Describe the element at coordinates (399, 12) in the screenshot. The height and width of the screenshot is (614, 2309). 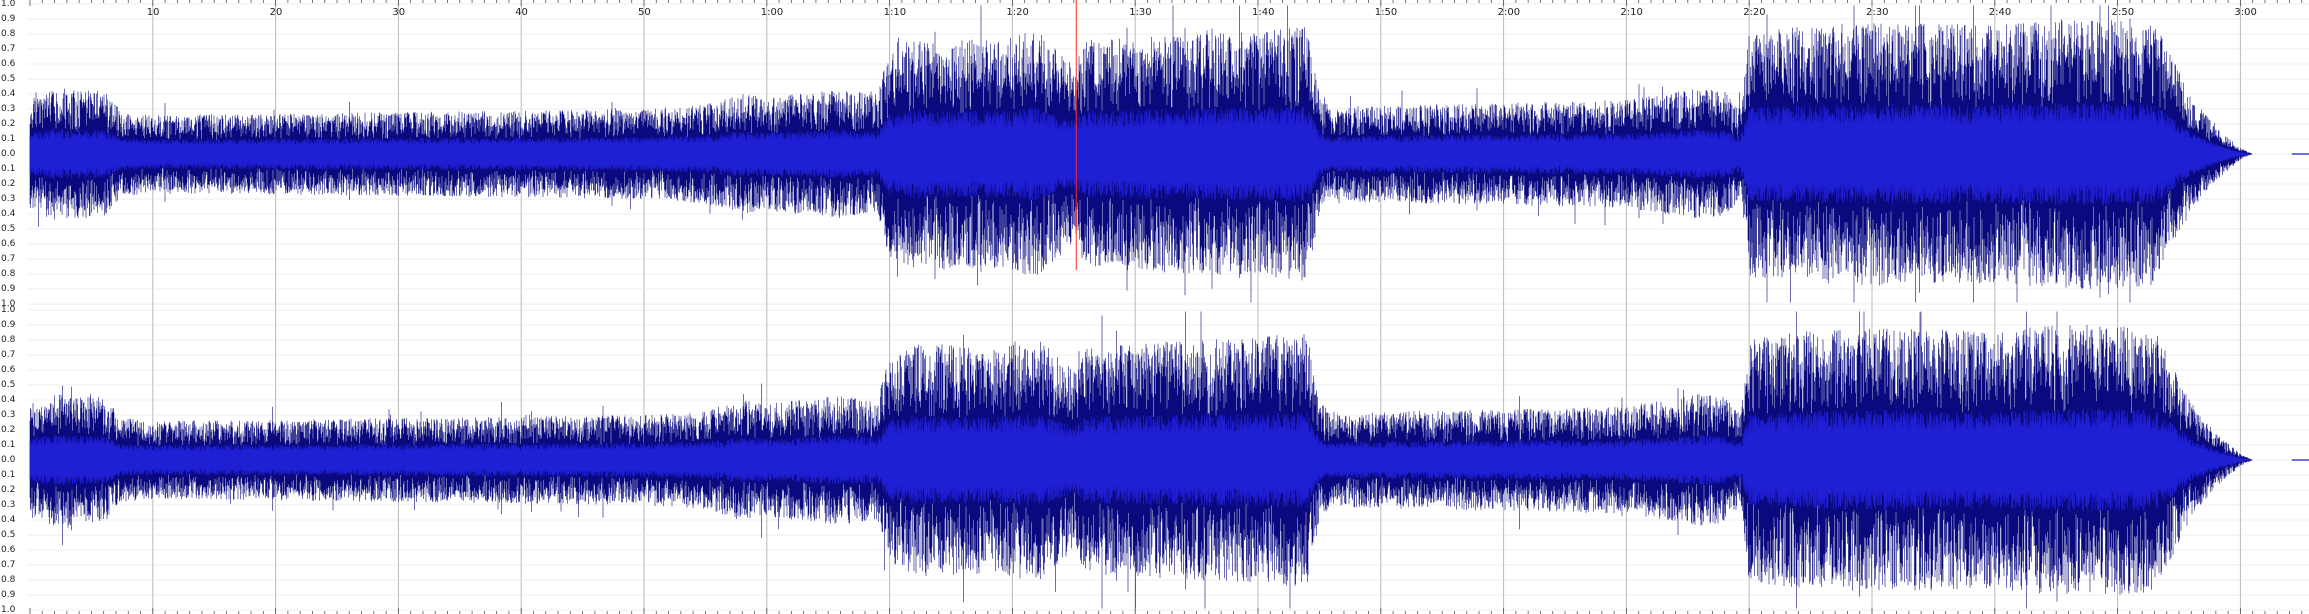
I see `ruler-label-30: 30` at that location.